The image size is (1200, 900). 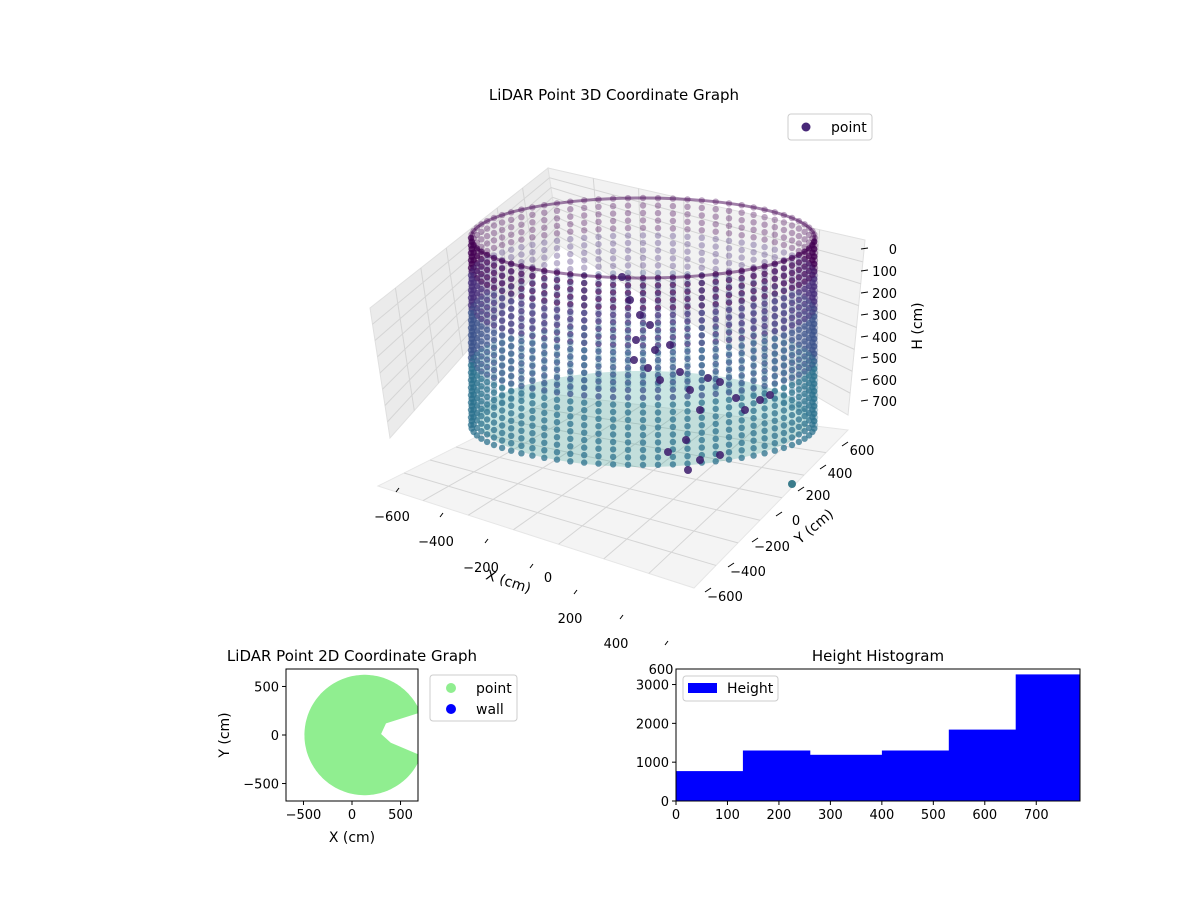 What do you see at coordinates (864, 400) in the screenshot?
I see `z-tick` at bounding box center [864, 400].